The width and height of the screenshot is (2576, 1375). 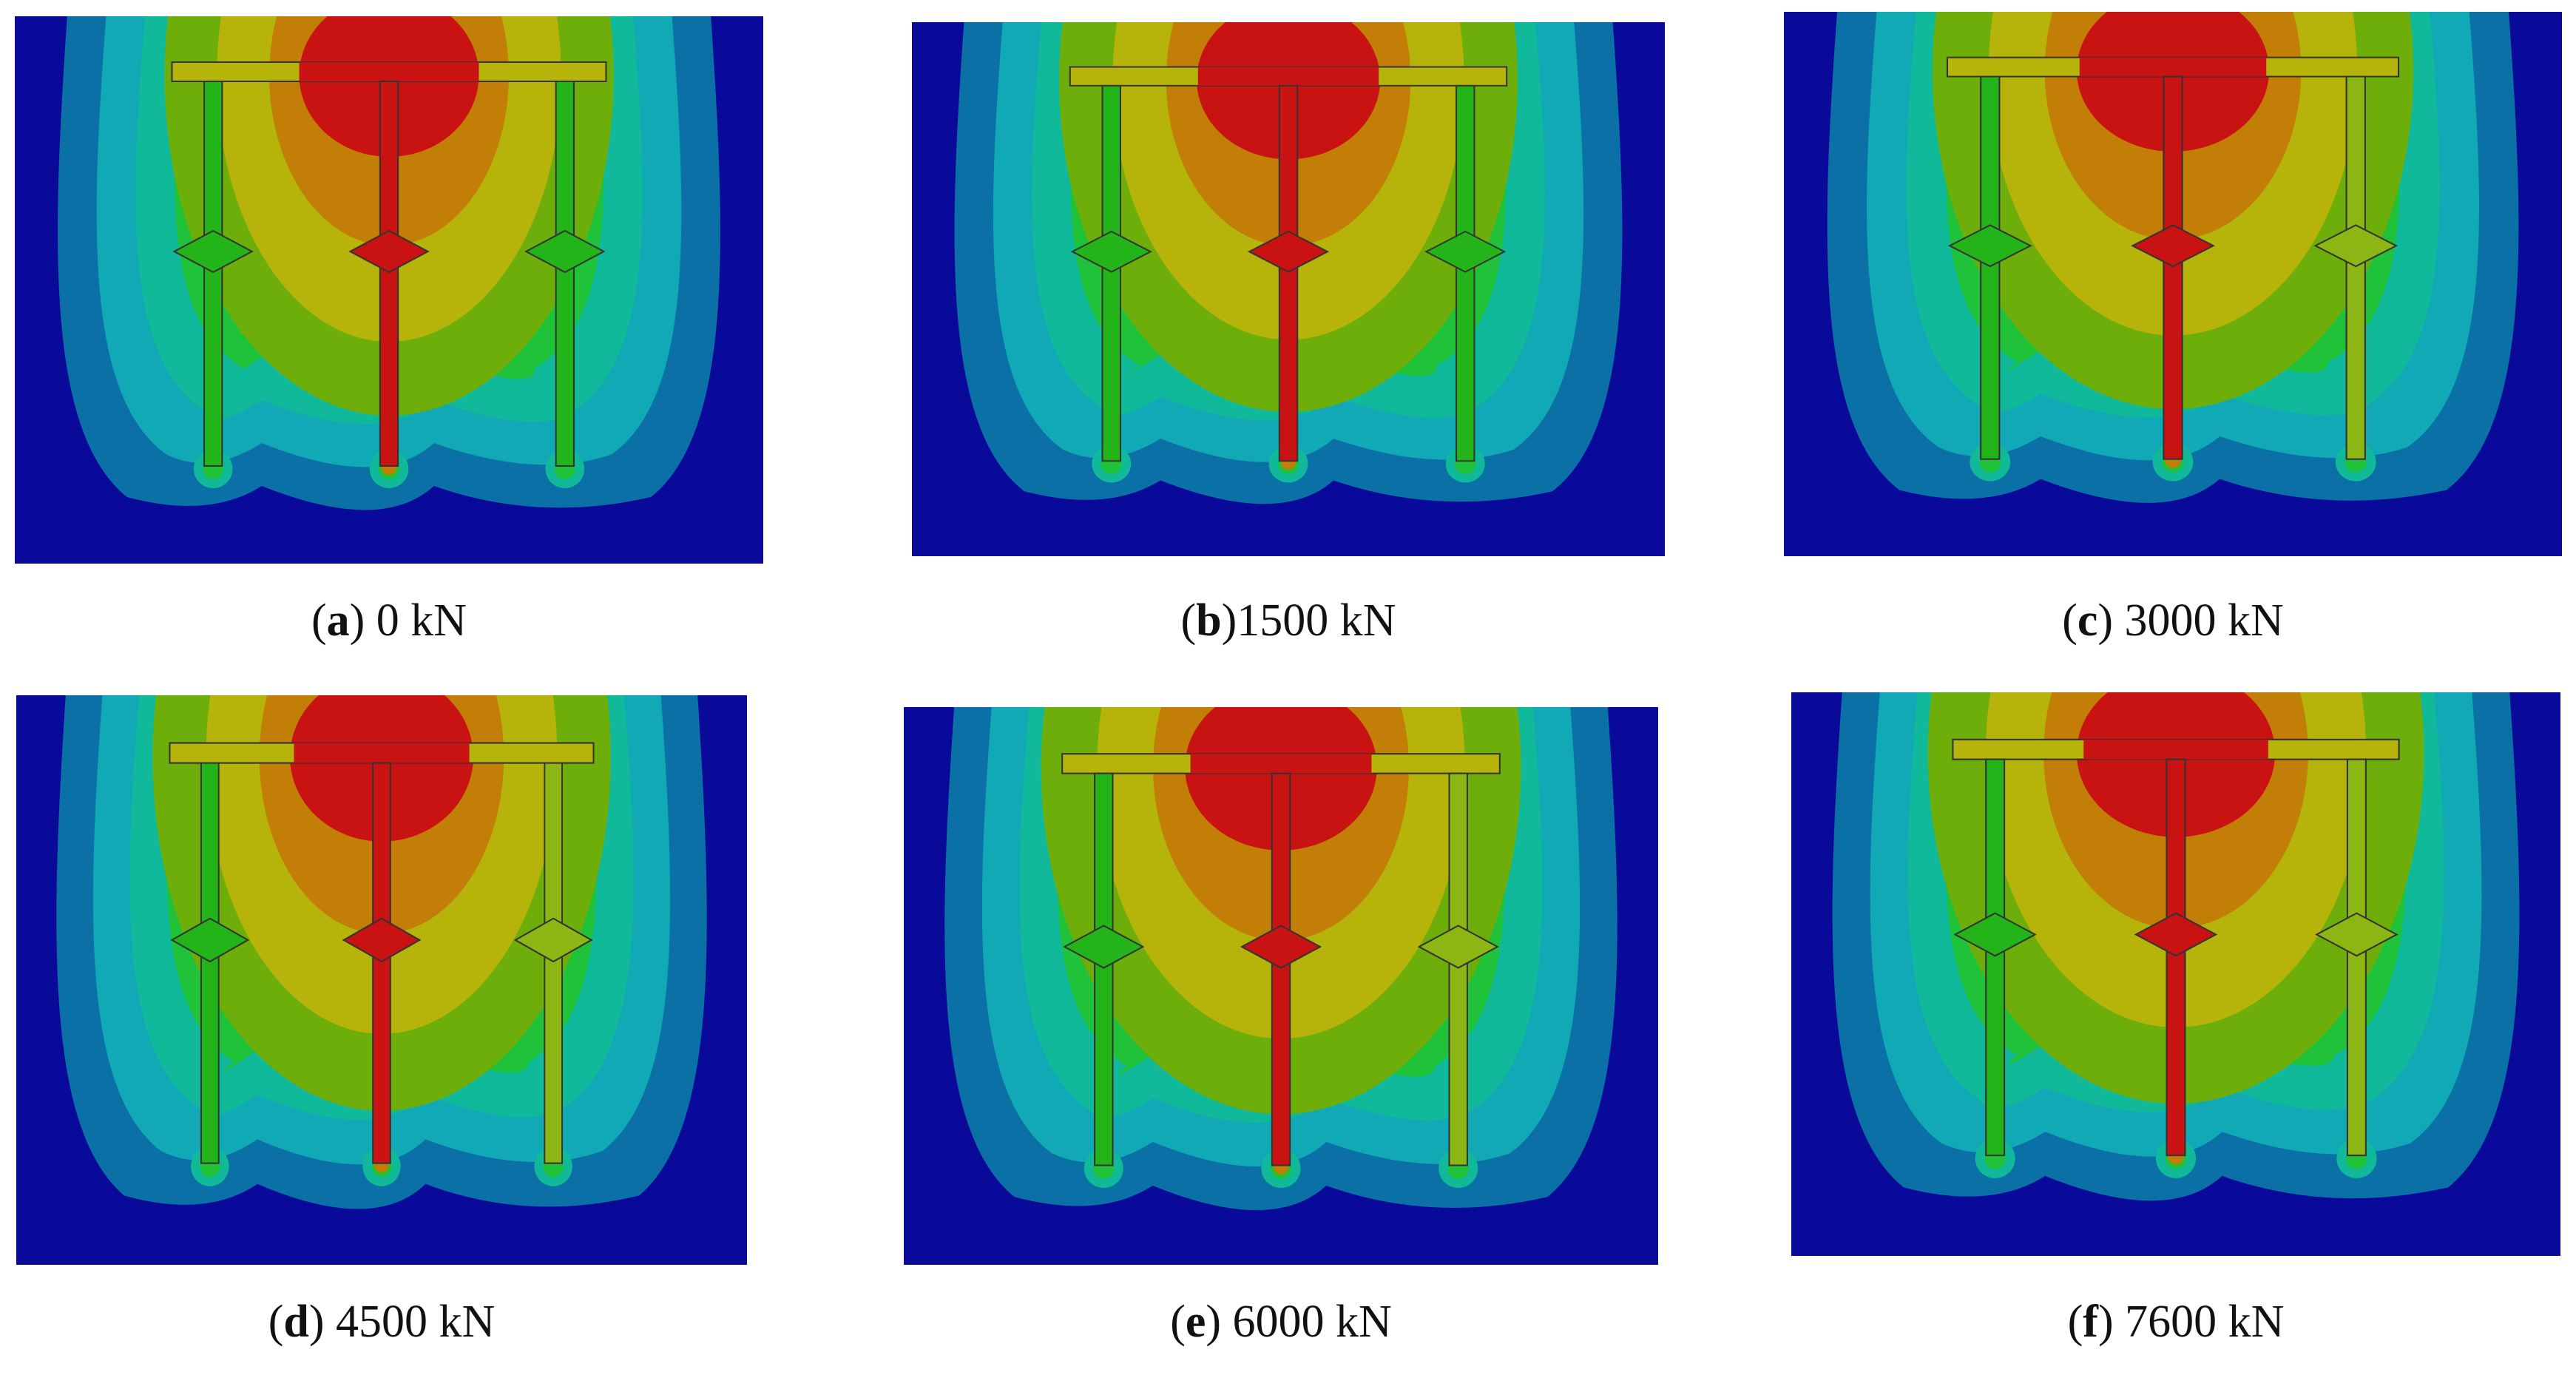 What do you see at coordinates (2087, 620) in the screenshot?
I see `caption-letter: c` at bounding box center [2087, 620].